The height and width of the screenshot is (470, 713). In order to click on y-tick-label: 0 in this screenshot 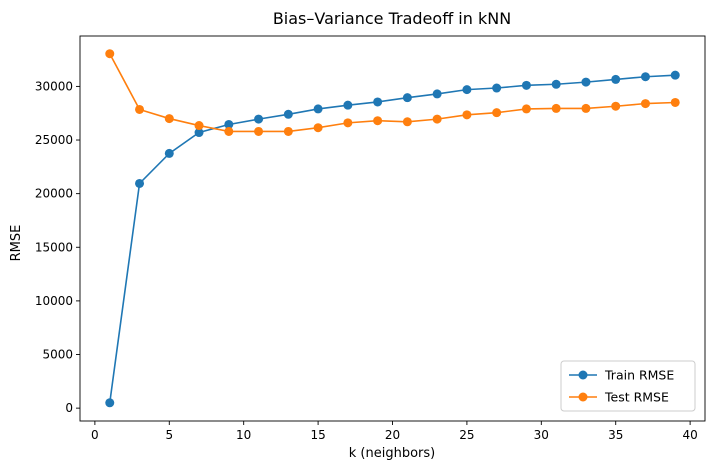, I will do `click(69, 408)`.